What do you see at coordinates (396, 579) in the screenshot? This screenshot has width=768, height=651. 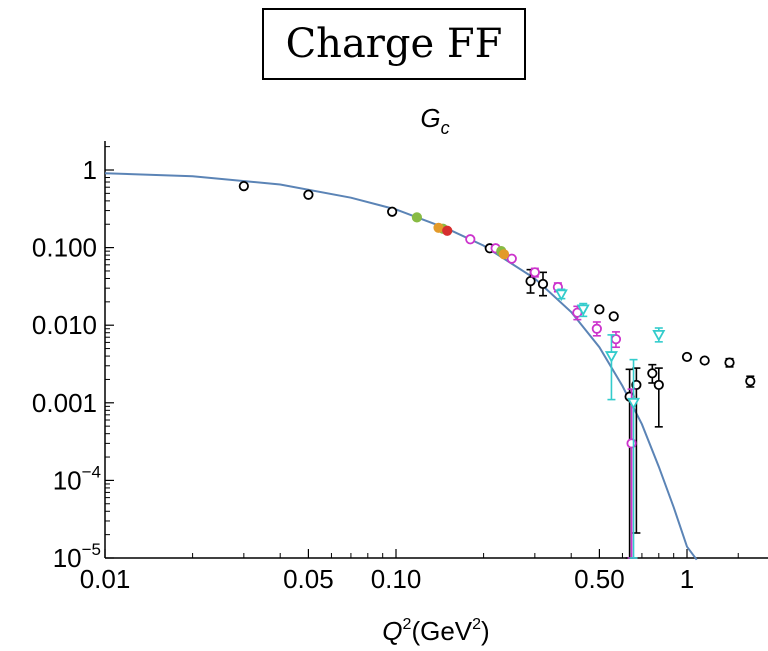 I see `x-tick-label: 0.10` at bounding box center [396, 579].